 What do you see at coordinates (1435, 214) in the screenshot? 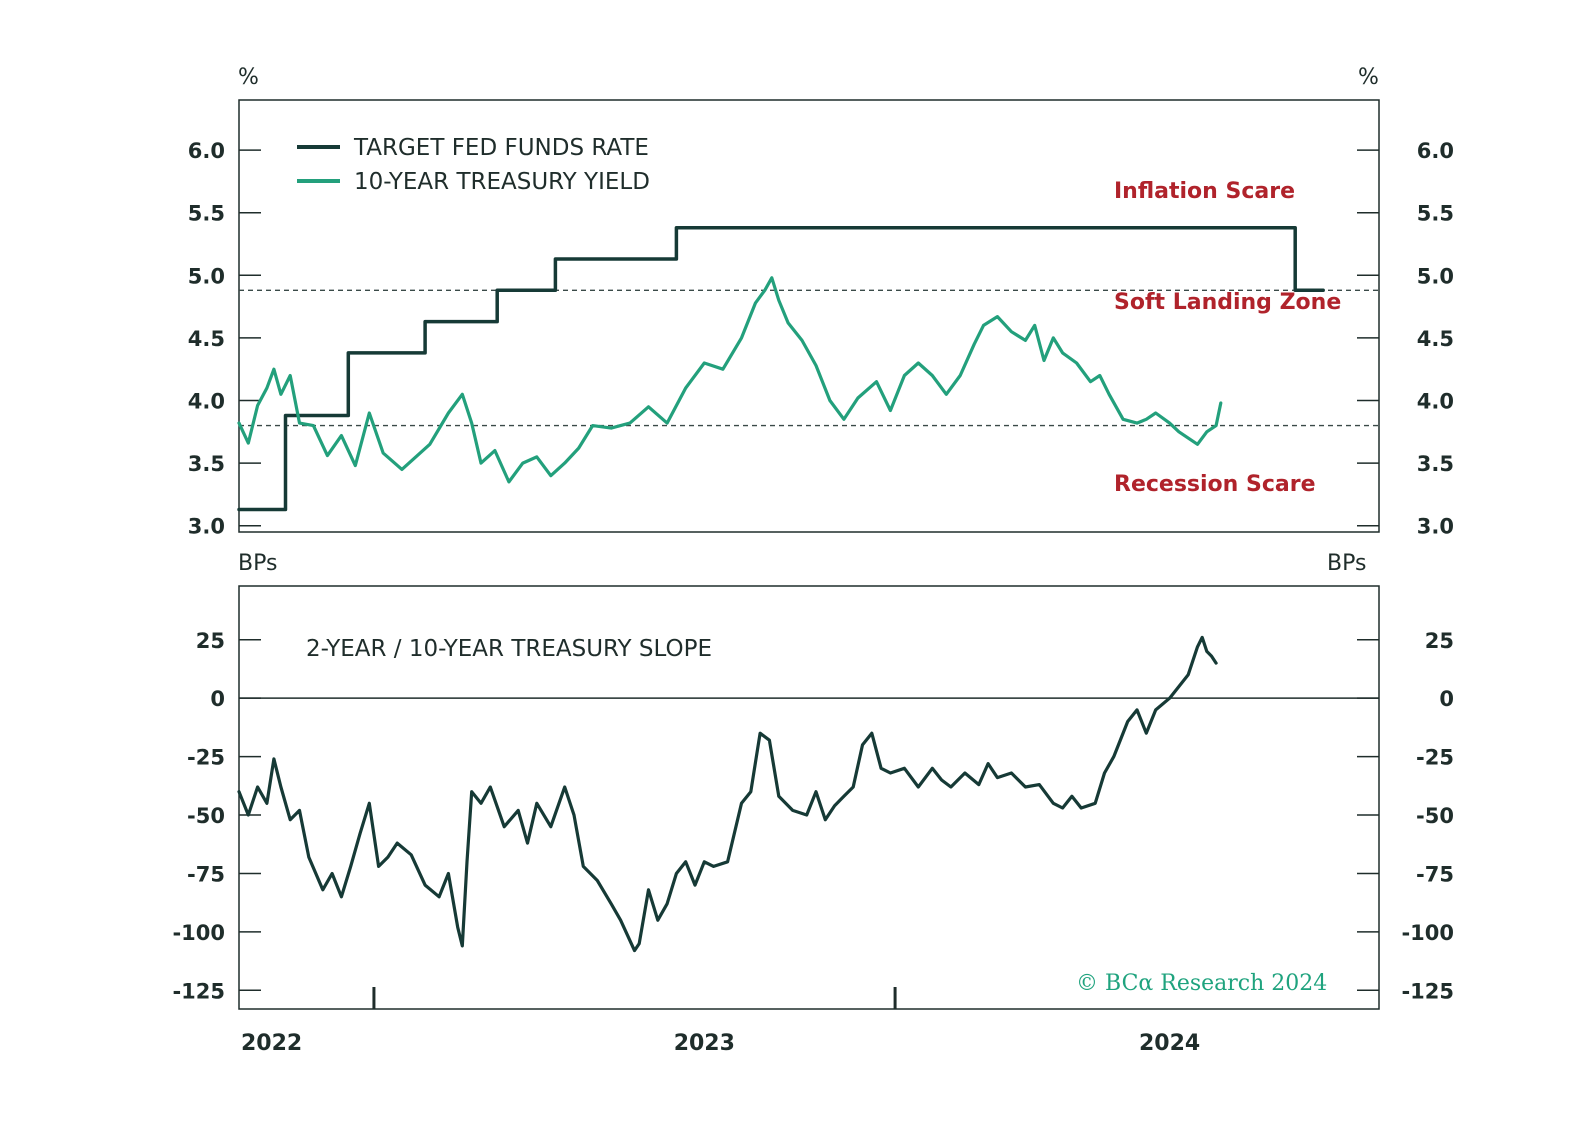
I see `top-right-tick-label: 5.5` at bounding box center [1435, 214].